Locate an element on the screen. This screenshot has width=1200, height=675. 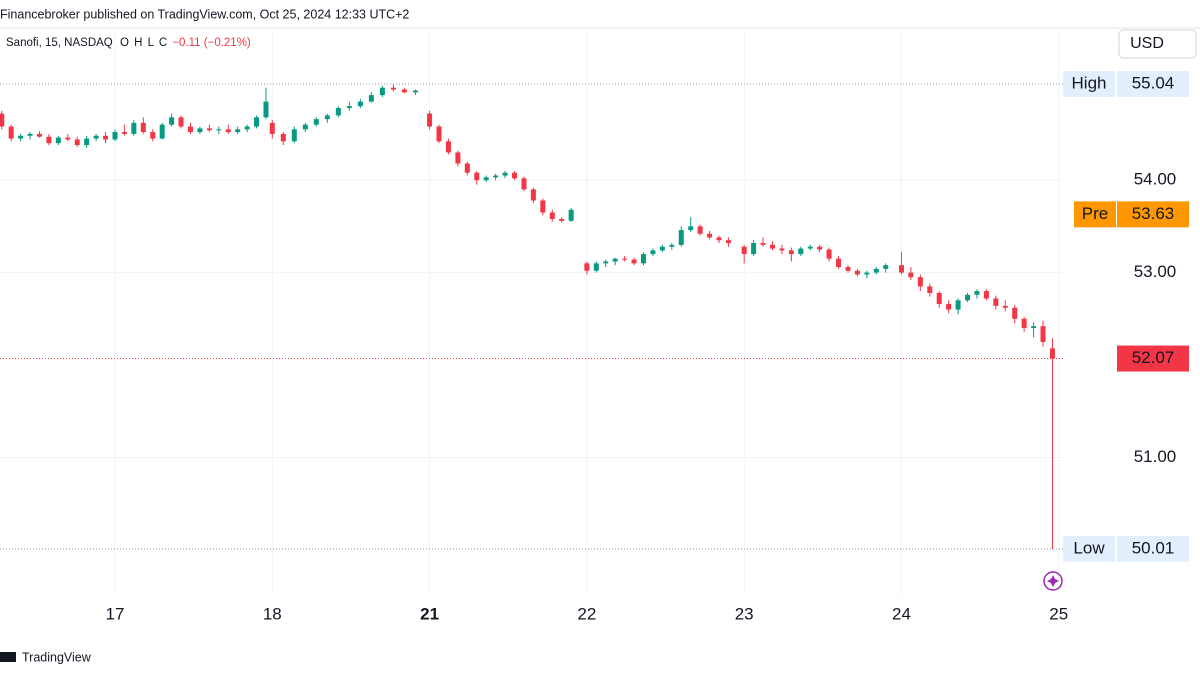
event-star is located at coordinates (1053, 581).